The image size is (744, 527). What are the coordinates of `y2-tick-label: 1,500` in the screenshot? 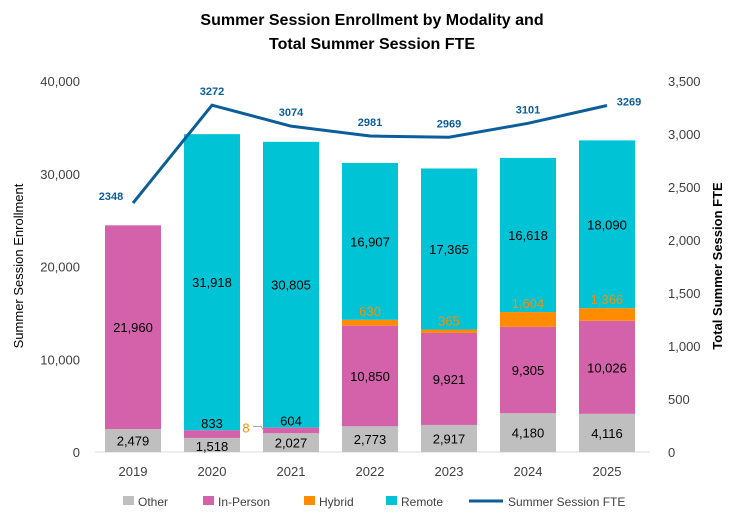 It's located at (684, 293).